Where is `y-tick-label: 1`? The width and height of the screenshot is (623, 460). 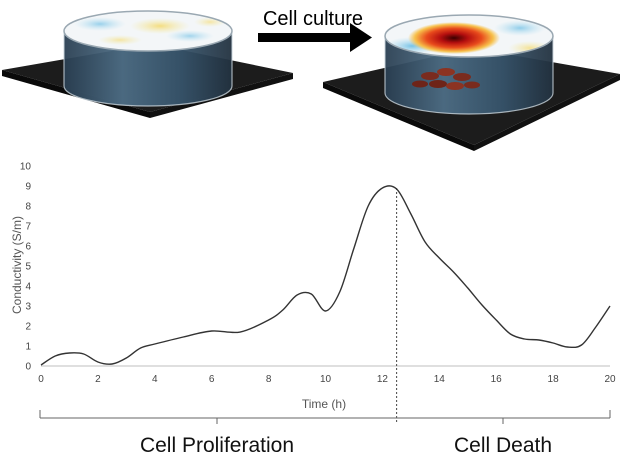 y-tick-label: 1 is located at coordinates (28, 347).